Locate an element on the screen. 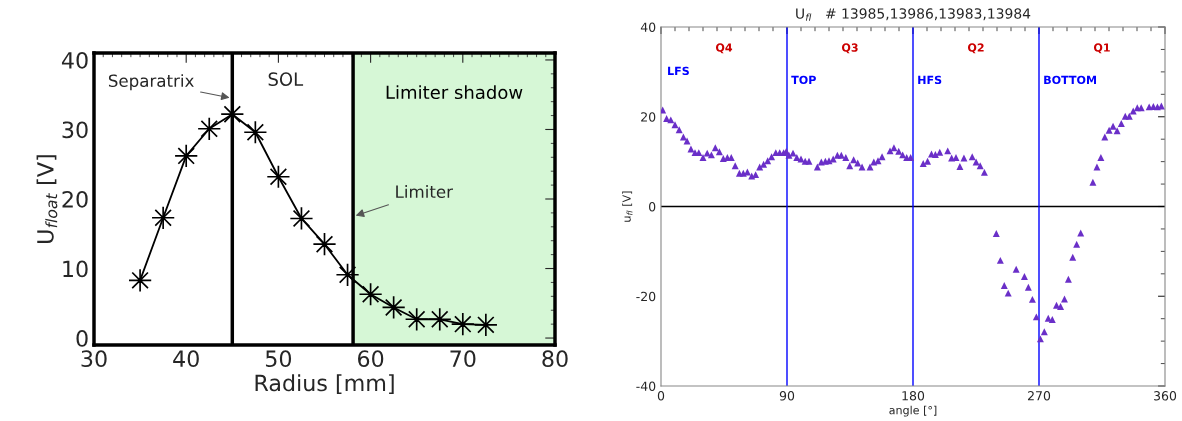 The image size is (1182, 421). y-axis-title: U$_{float}$ [V] is located at coordinates (47, 199).